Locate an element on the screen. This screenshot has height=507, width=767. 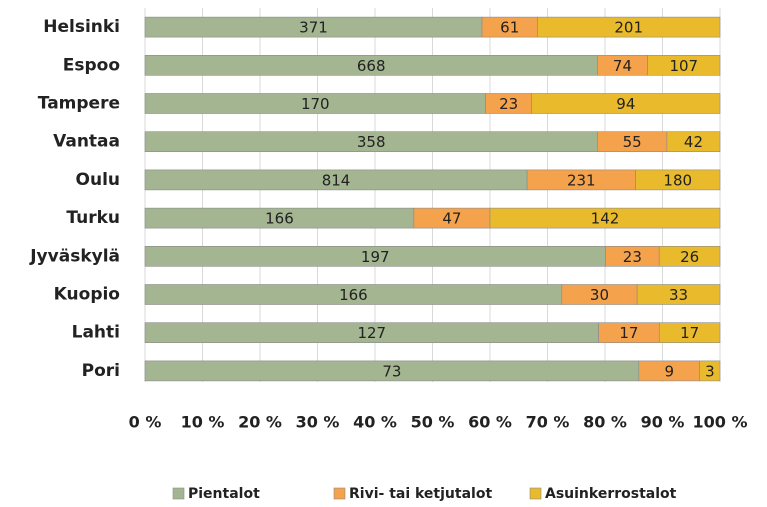
data-label: 55 is located at coordinates (632, 142).